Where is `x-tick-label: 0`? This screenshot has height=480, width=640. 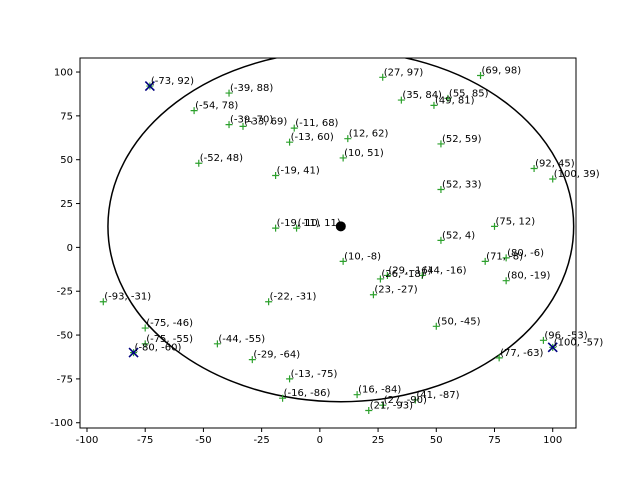
x-tick-label: 0 is located at coordinates (320, 440).